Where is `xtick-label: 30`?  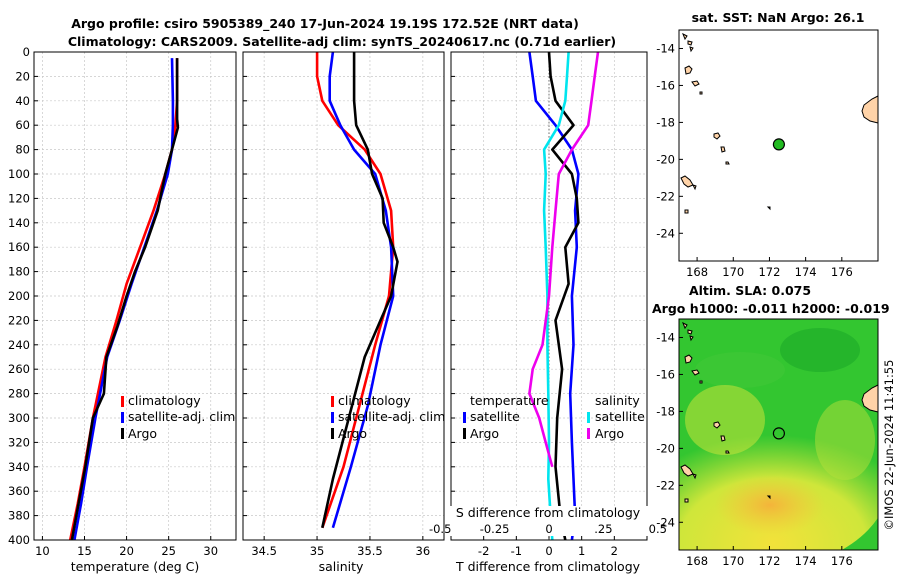
xtick-label: 30 is located at coordinates (210, 551).